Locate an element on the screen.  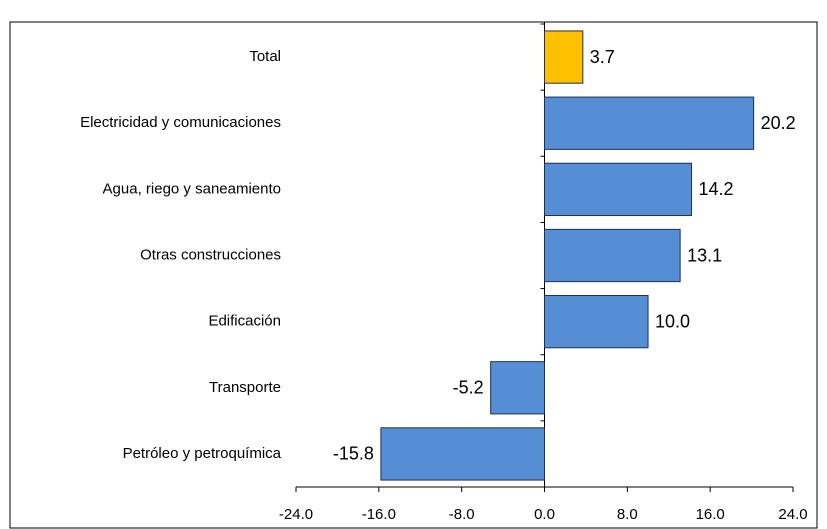
category-label: Petróleo y petroquímica is located at coordinates (202, 453).